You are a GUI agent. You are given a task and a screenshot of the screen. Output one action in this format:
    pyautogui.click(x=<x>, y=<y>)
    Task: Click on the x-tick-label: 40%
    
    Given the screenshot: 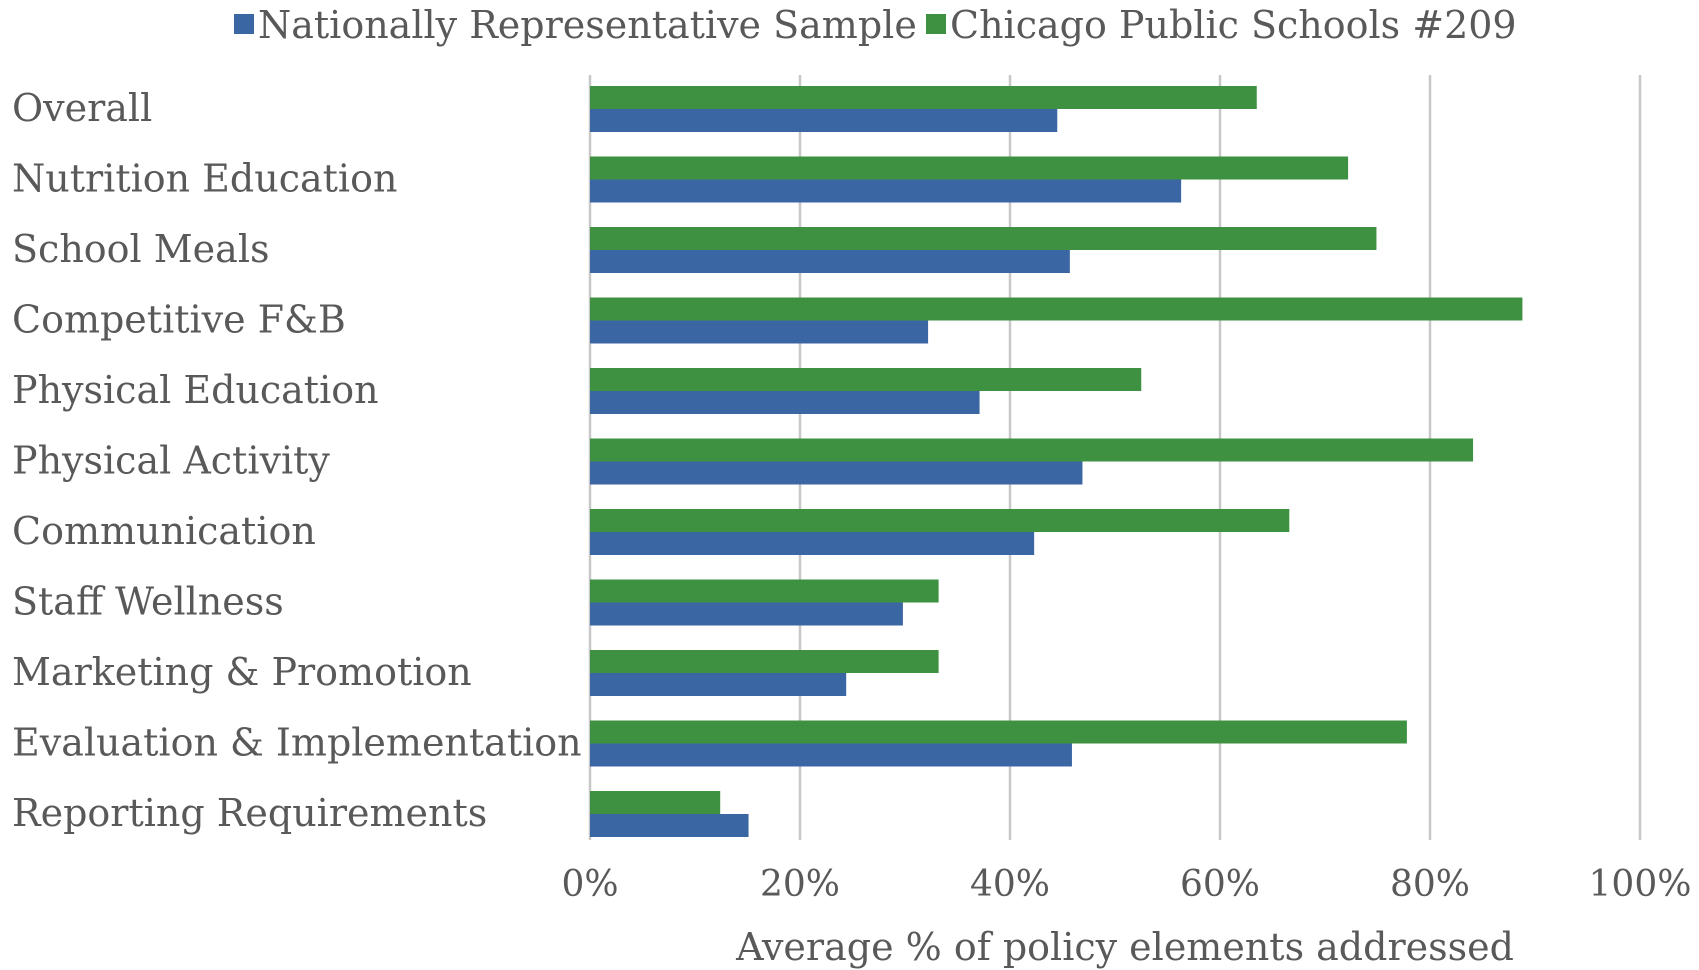 What is the action you would take?
    pyautogui.click(x=1010, y=884)
    